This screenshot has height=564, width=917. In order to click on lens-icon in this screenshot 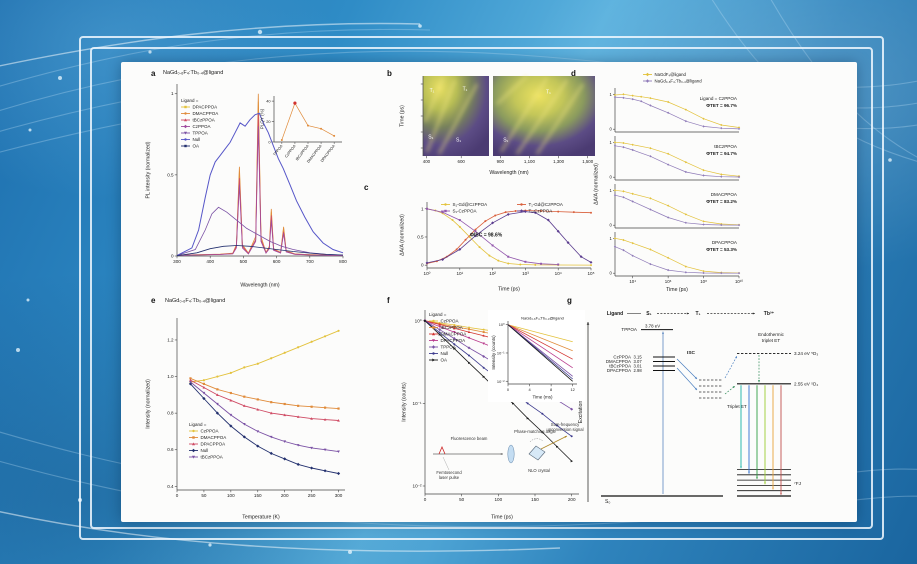, I will do `click(511, 454)`.